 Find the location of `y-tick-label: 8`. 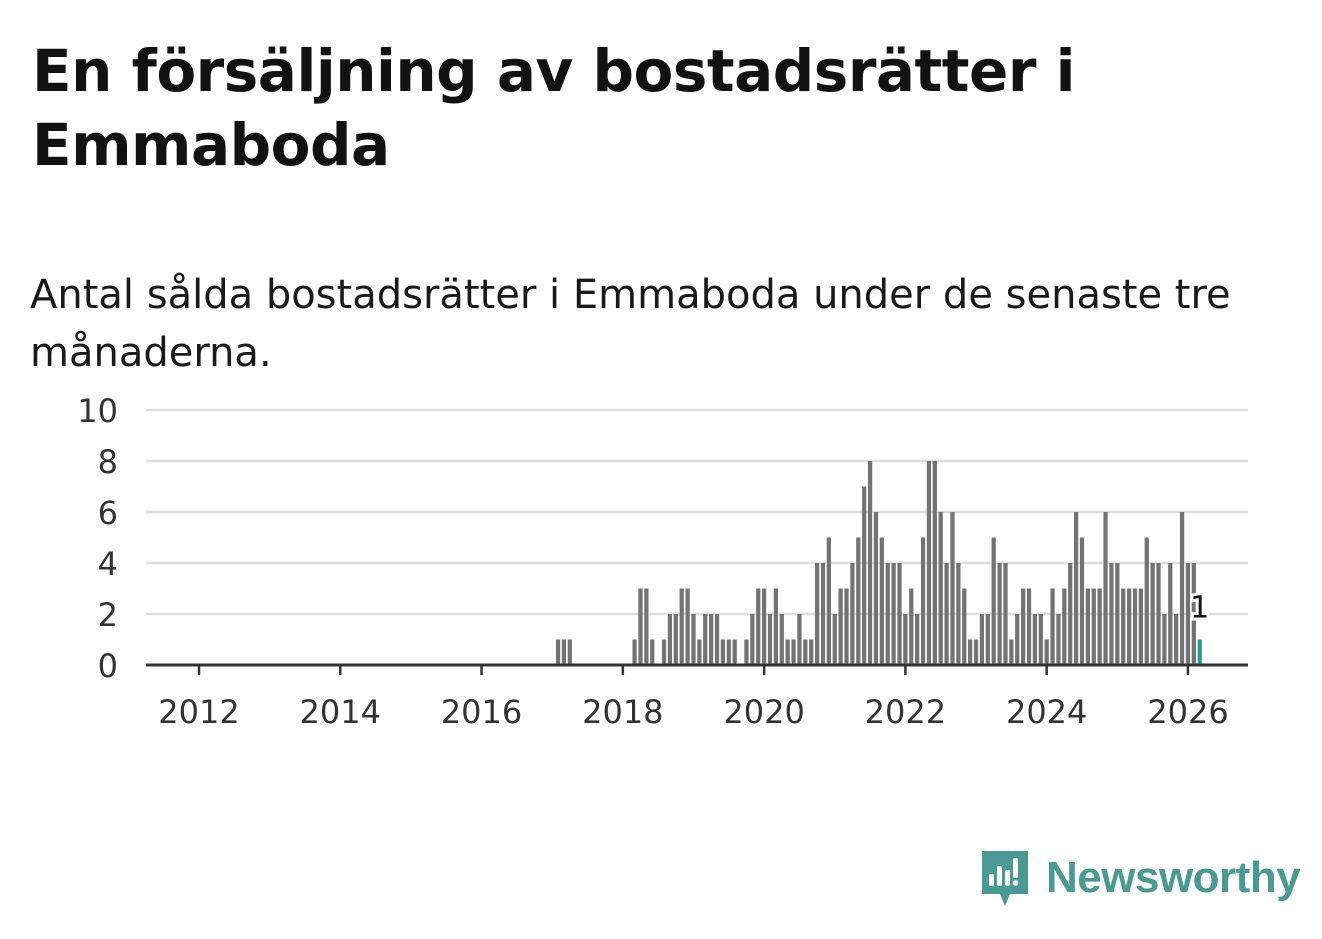

y-tick-label: 8 is located at coordinates (108, 462).